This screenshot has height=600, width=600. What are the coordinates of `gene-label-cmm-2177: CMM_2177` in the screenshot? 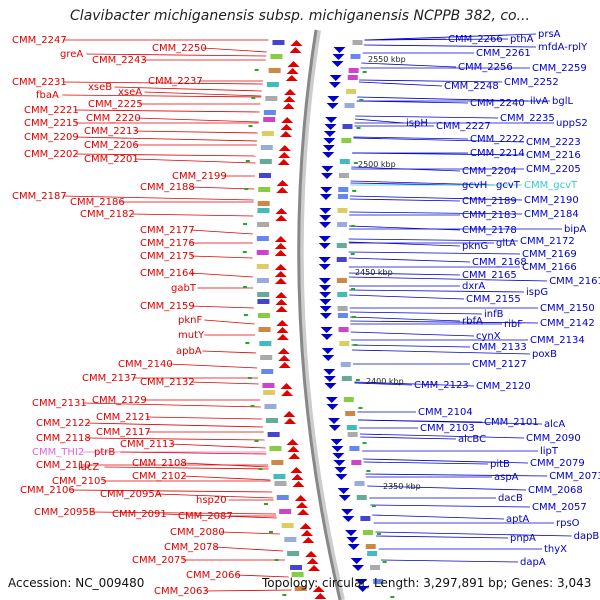 It's located at (167, 230).